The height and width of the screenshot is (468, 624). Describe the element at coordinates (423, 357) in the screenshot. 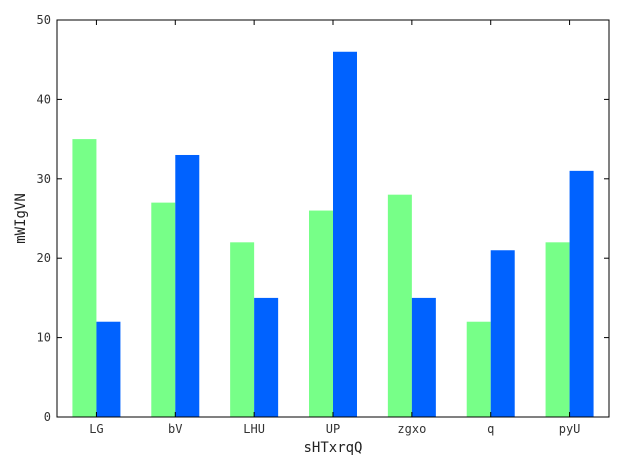

I see `bar-series2-zgxo` at that location.